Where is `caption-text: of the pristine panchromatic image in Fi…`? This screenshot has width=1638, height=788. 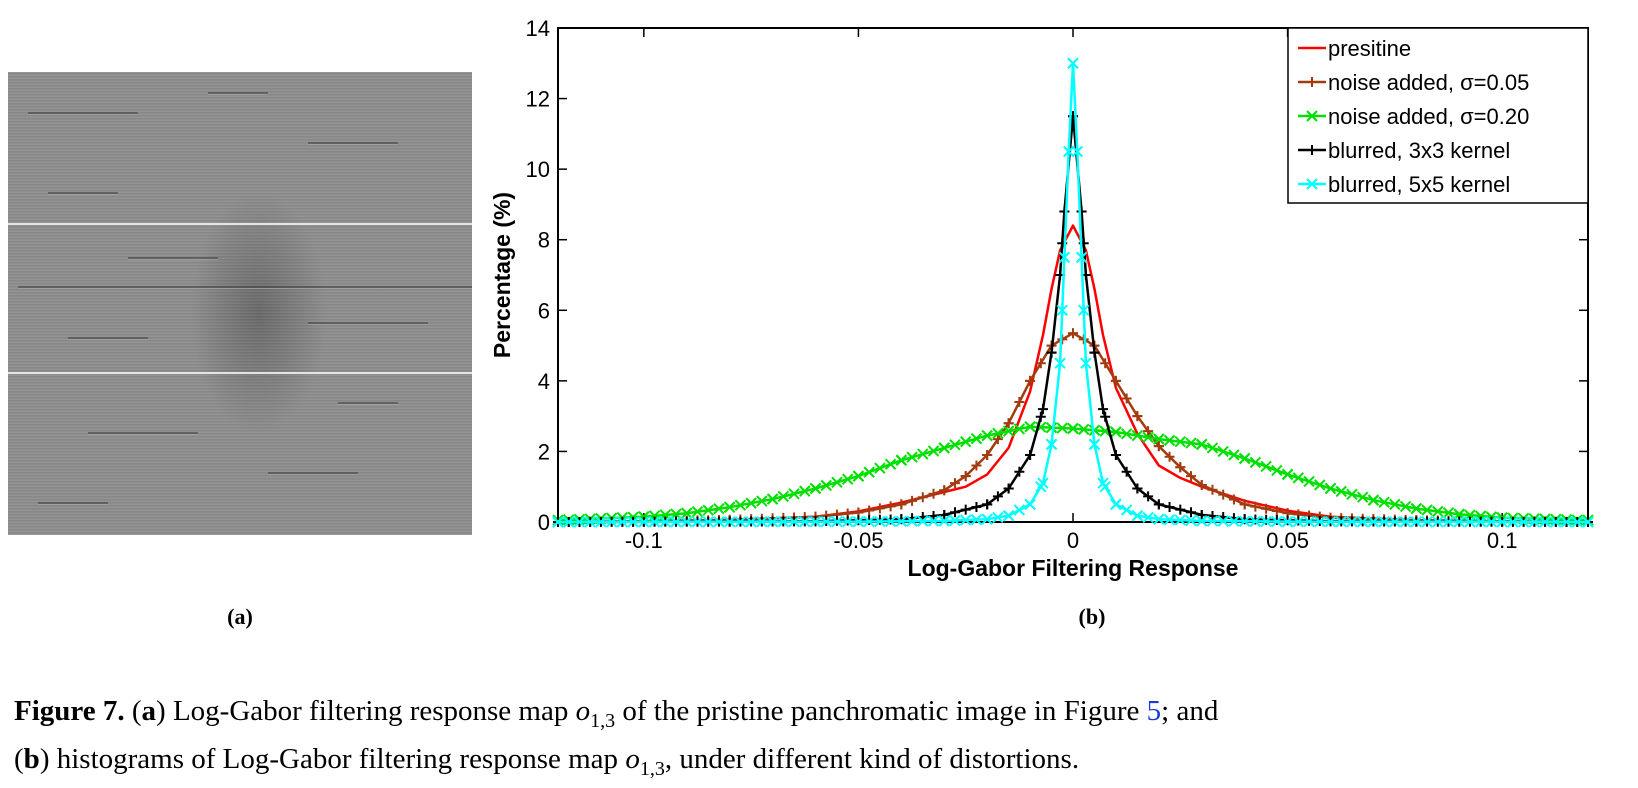 caption-text: of the pristine panchromatic image in Fi… is located at coordinates (881, 711).